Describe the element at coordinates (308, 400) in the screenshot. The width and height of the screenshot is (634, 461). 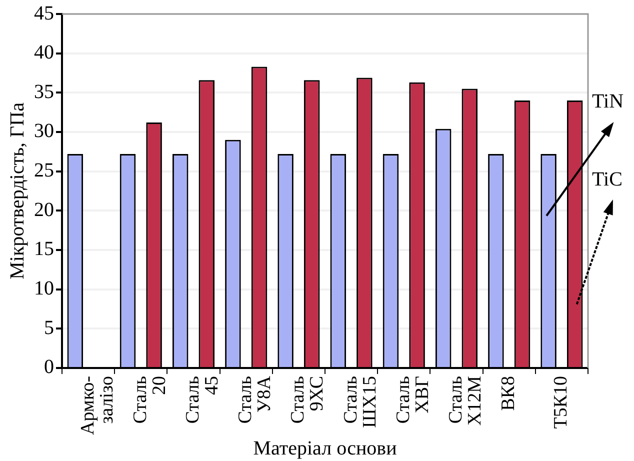
I see `x-tick-label: Сталь 9ХС` at that location.